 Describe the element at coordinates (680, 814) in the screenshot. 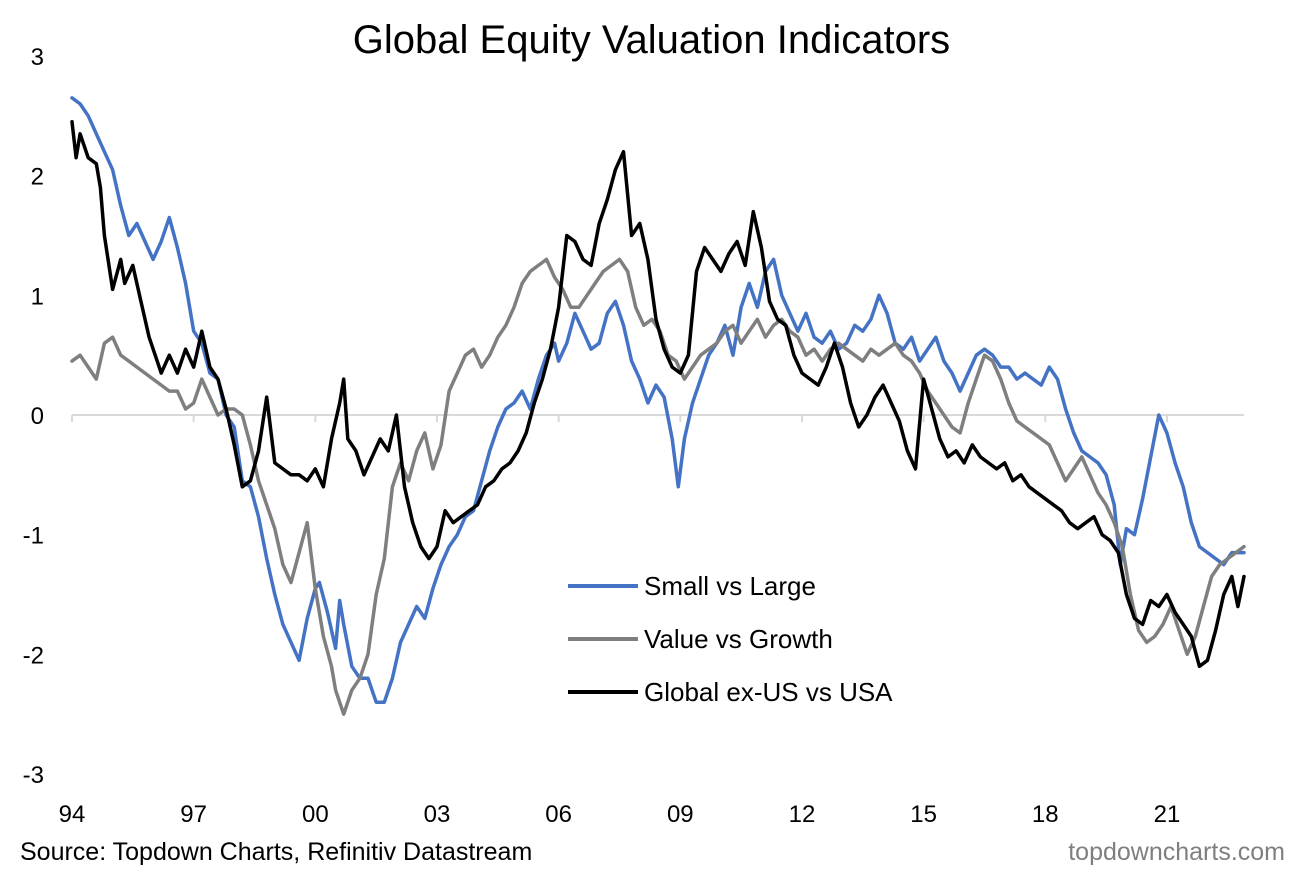

I see `x-tick-label: 09` at that location.